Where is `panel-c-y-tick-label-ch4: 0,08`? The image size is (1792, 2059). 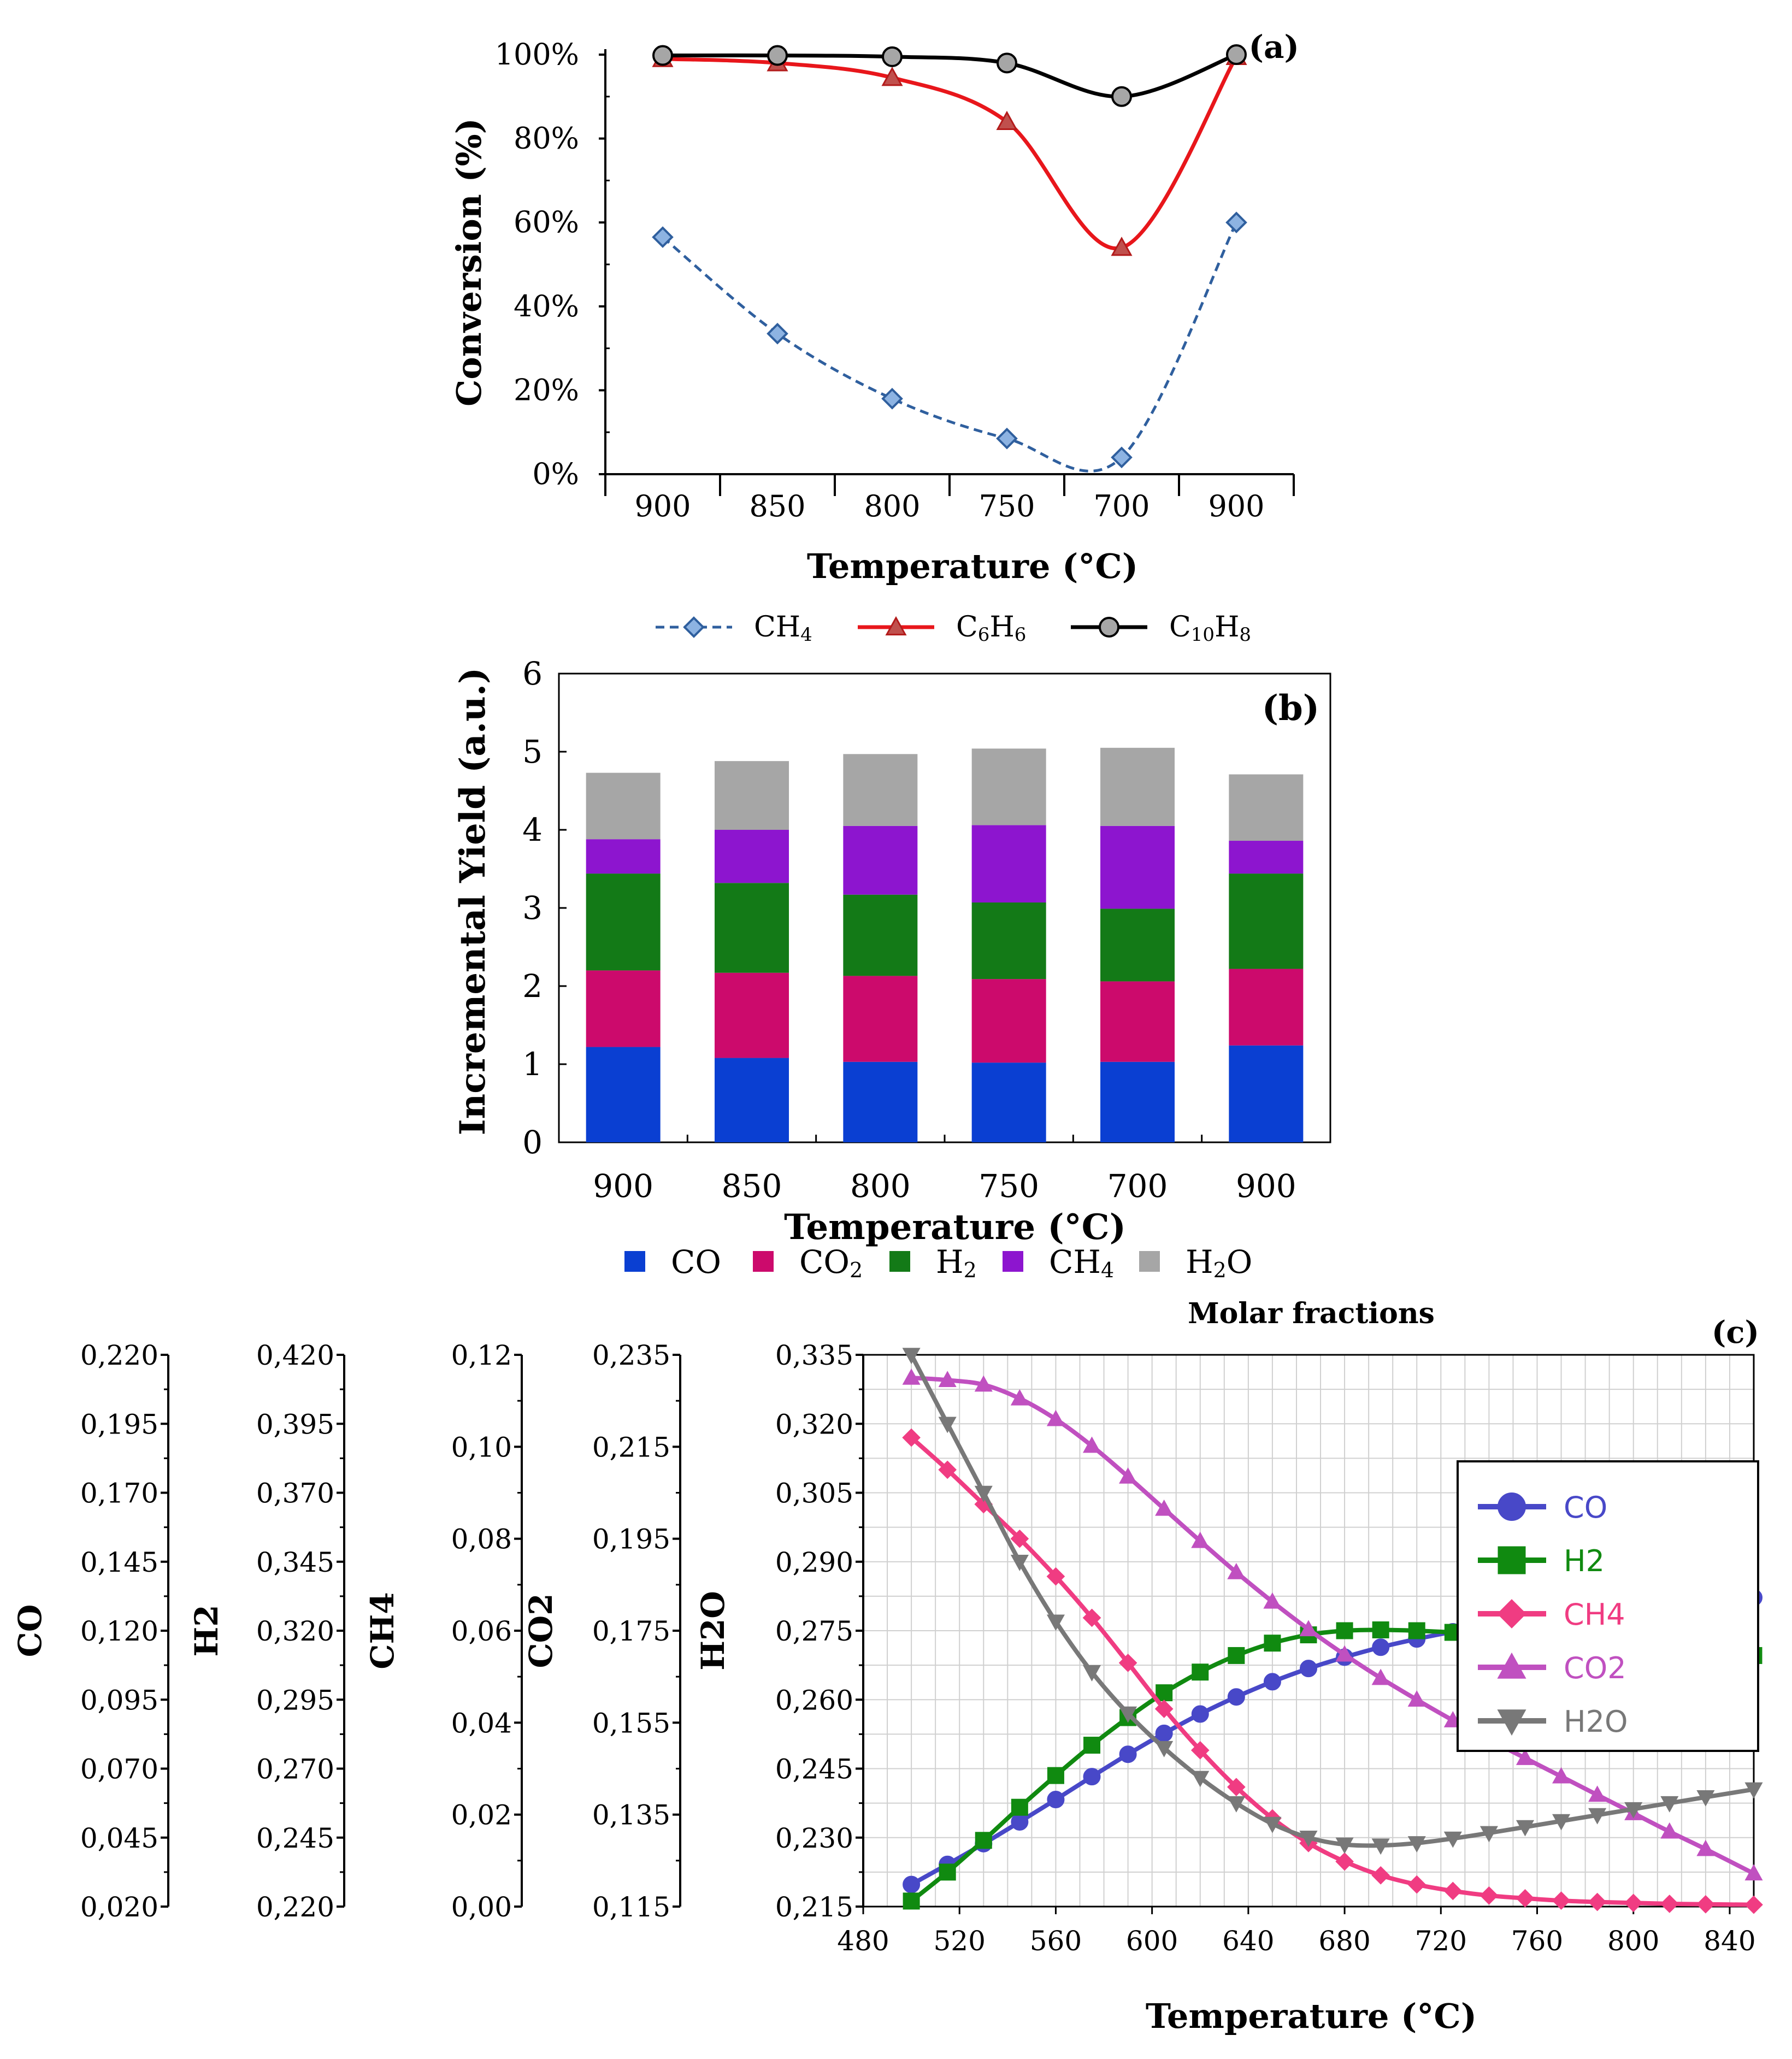 panel-c-y-tick-label-ch4: 0,08 is located at coordinates (481, 1540).